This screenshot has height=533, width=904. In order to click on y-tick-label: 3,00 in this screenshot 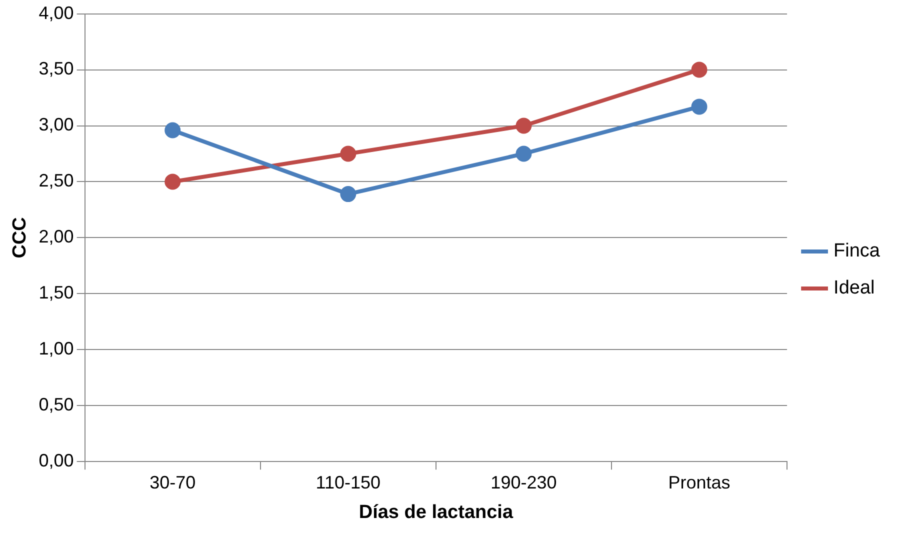, I will do `click(56, 124)`.